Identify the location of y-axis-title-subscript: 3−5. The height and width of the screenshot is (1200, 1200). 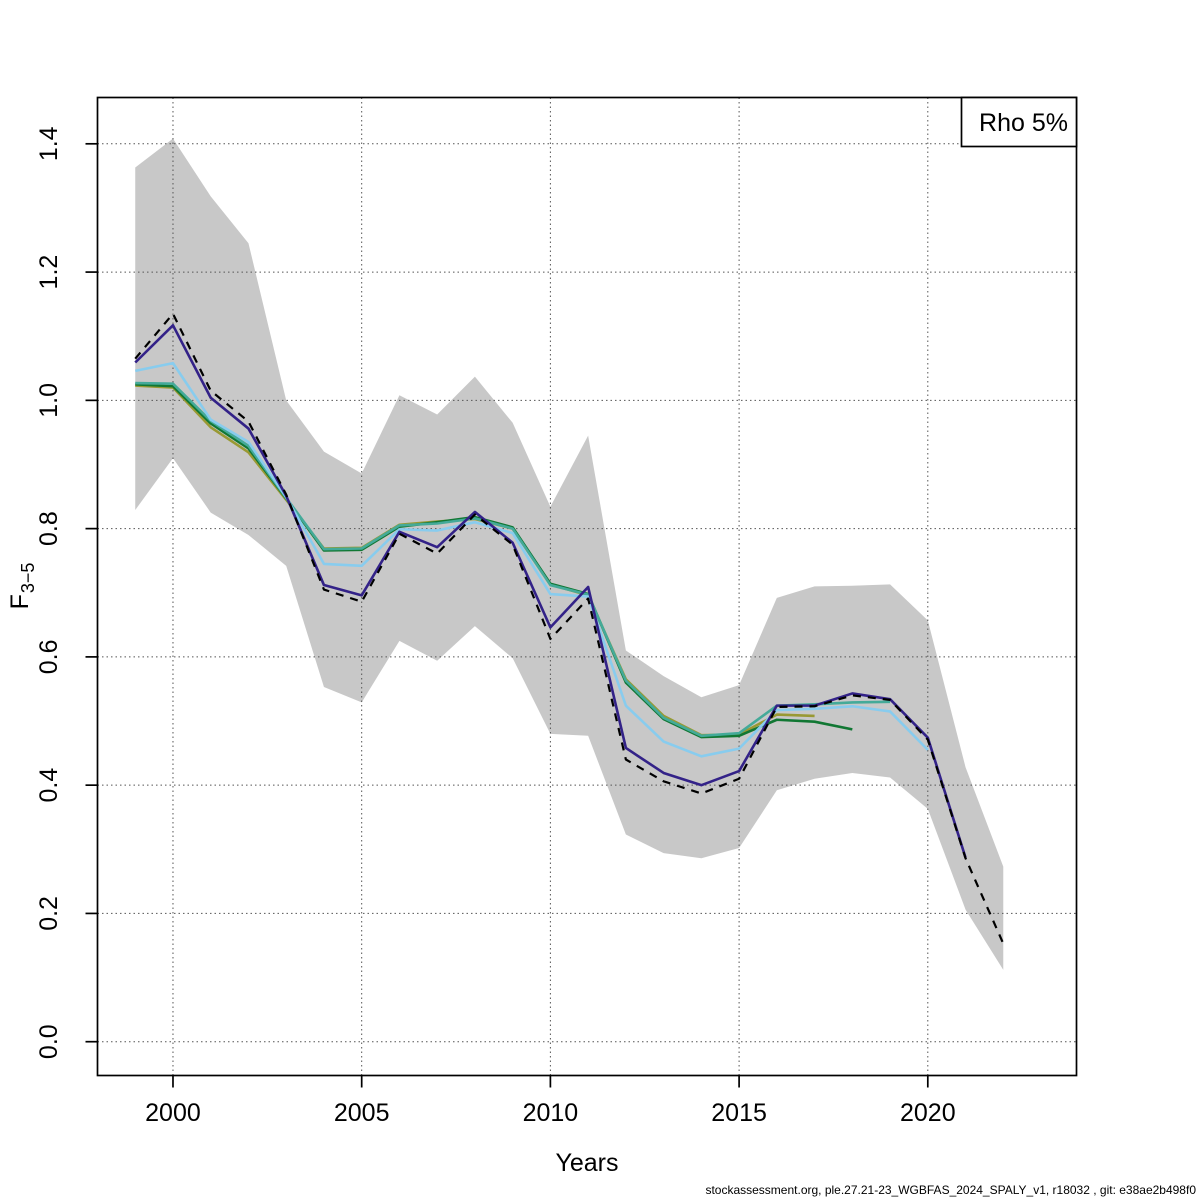
(28, 578).